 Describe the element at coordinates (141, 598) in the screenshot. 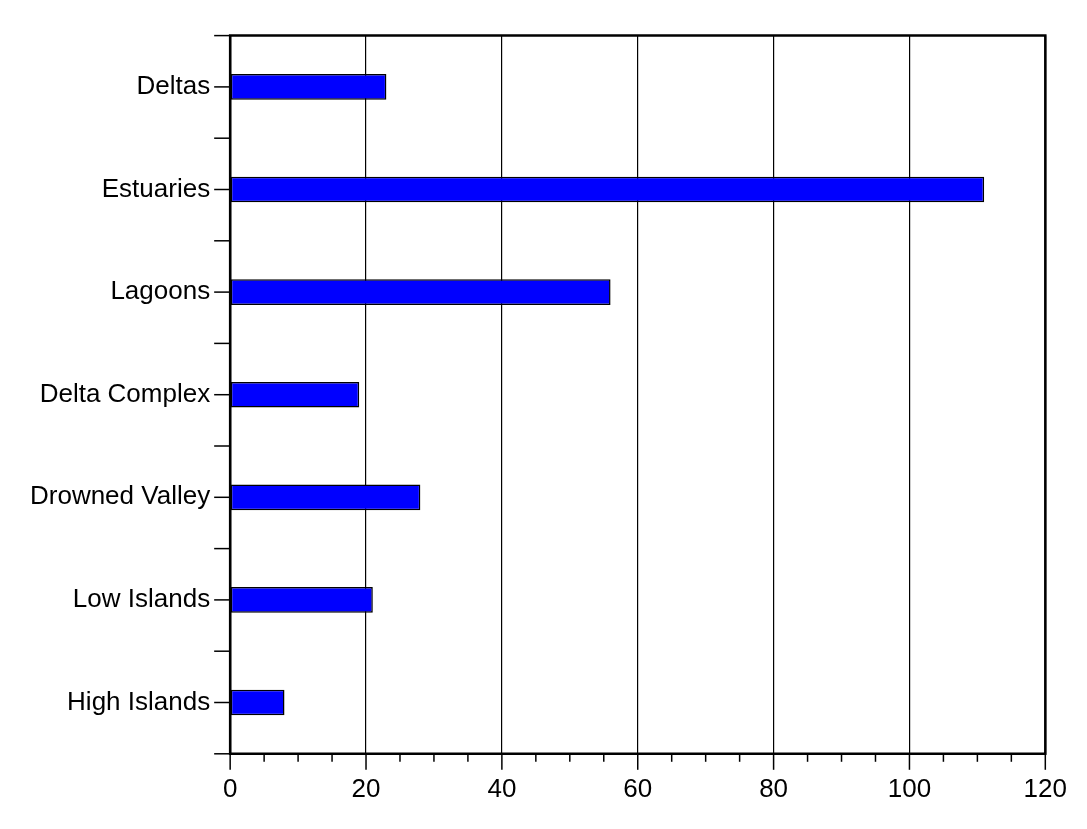

I see `y-tick-label: Low Islands` at that location.